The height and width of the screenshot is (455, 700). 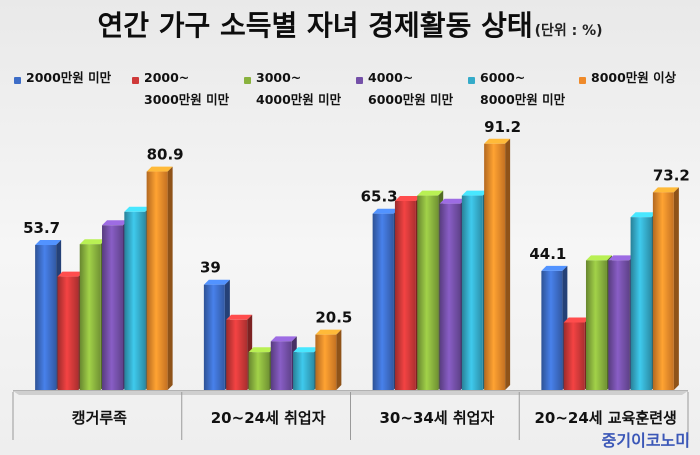 What do you see at coordinates (379, 197) in the screenshot?
I see `data-label: 65.3` at bounding box center [379, 197].